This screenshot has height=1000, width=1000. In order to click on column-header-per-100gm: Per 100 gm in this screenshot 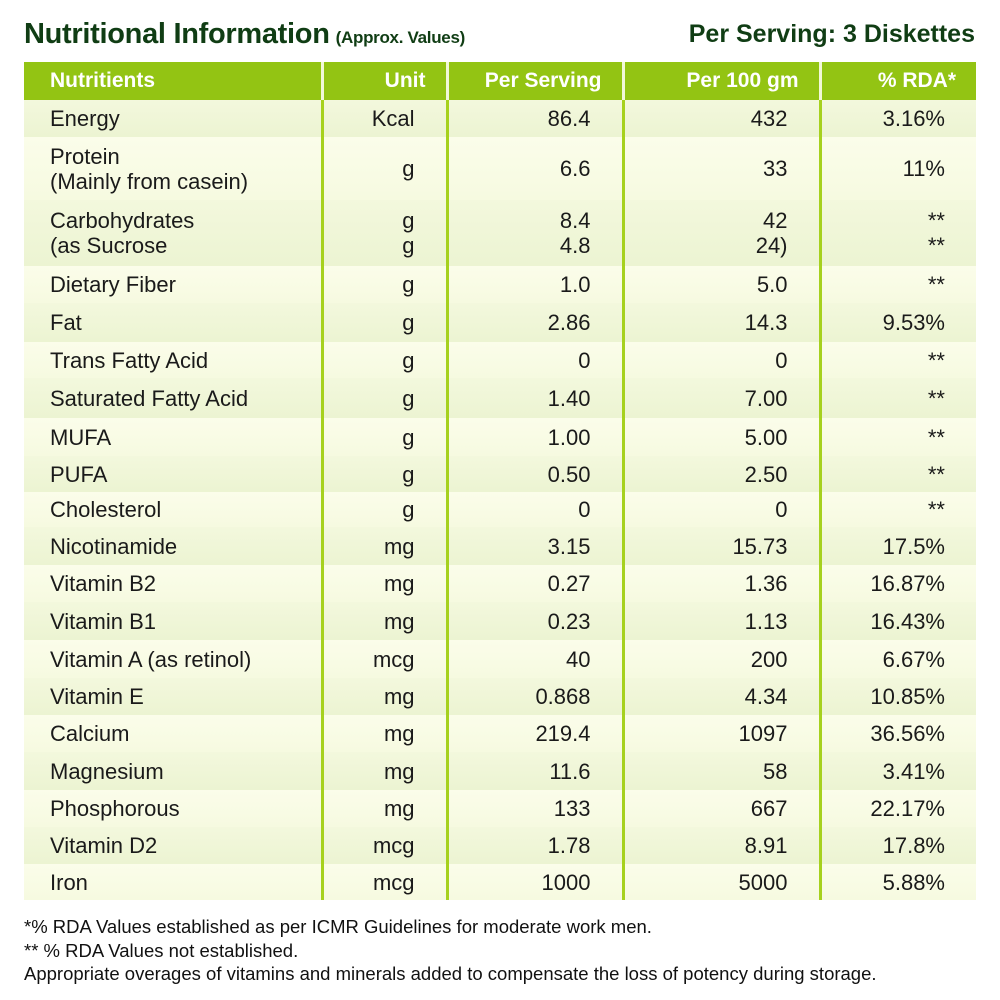, I will do `click(720, 81)`.